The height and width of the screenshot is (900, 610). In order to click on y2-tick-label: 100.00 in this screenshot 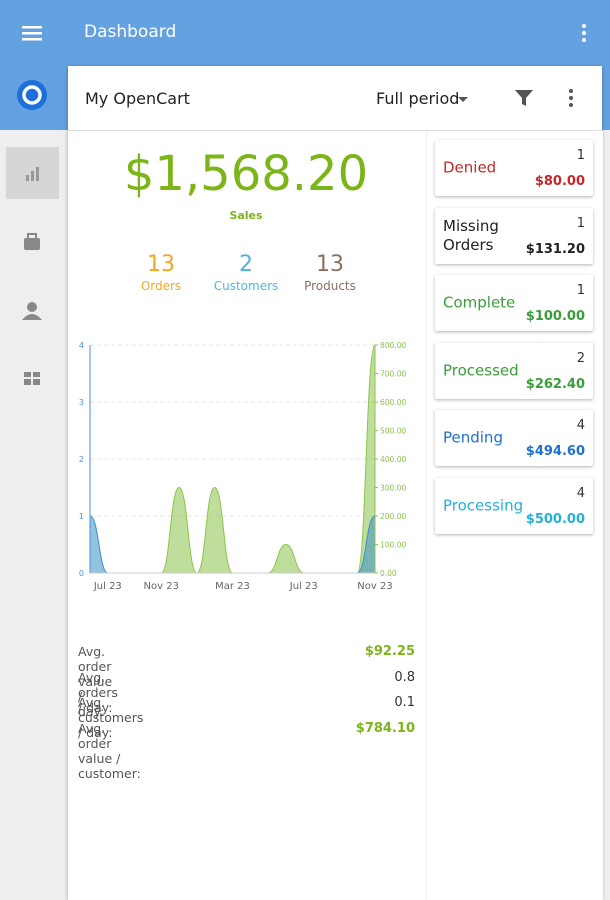, I will do `click(393, 545)`.